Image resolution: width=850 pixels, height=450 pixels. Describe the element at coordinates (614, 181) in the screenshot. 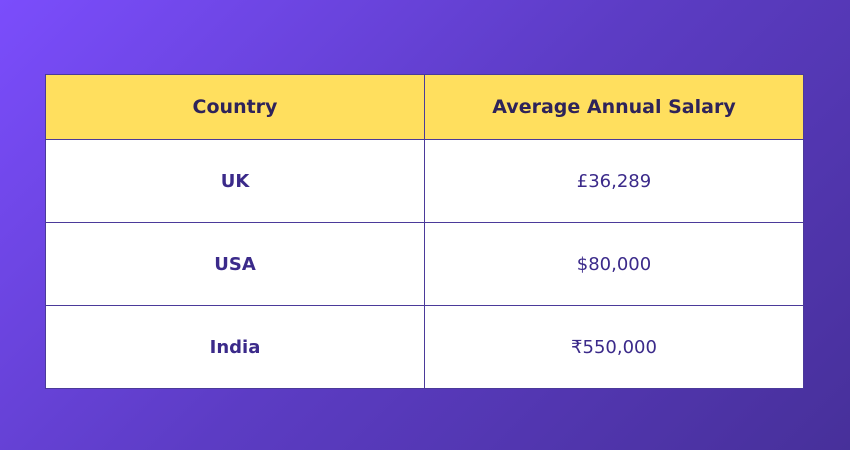

I see `salary-cell: £36,289` at that location.